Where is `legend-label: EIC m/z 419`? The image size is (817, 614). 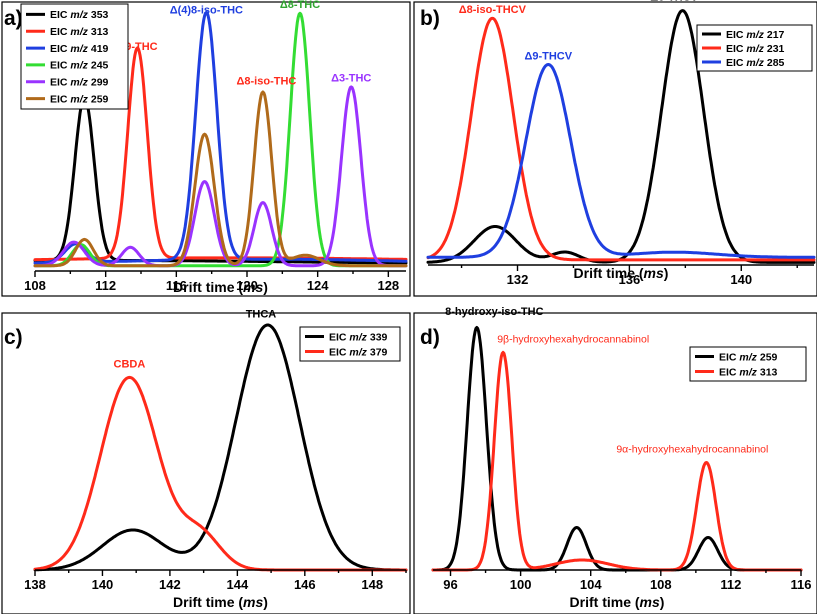
legend-label: EIC m/z 419 is located at coordinates (79, 49).